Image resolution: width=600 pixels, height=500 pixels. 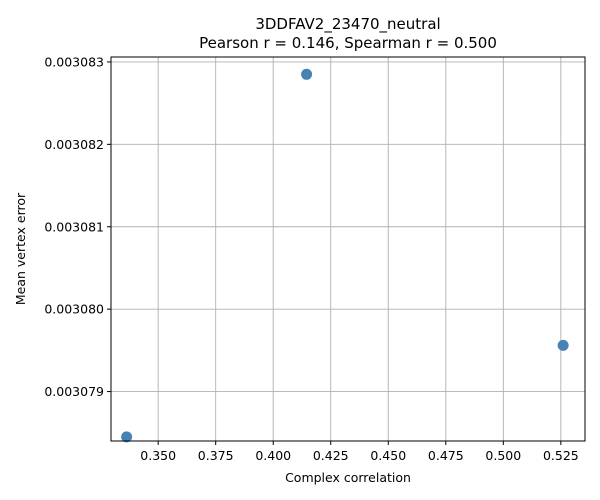 I want to click on y-axis-ticks: 0.003079 0.003080 0.003081 0.003082 0.003083, so click(x=77, y=226).